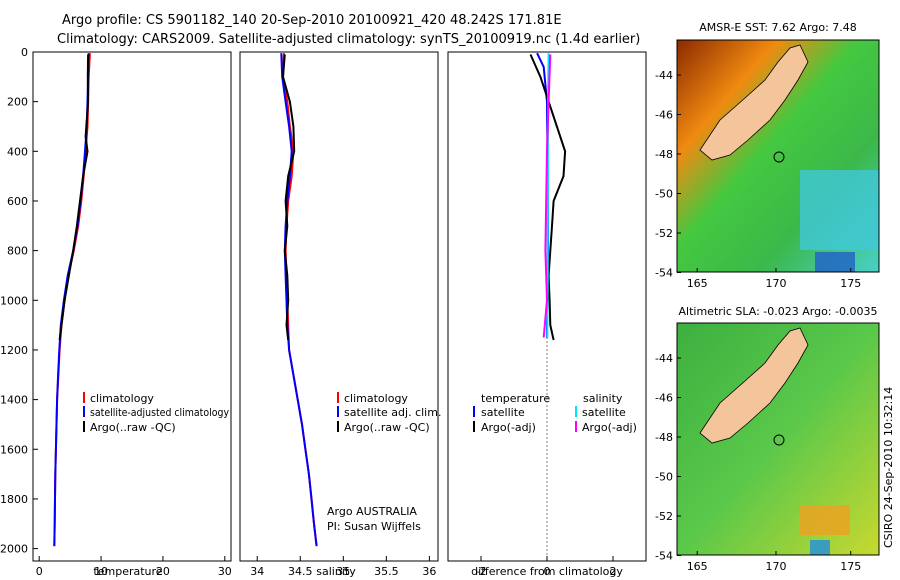  I want to click on legend-label-sal-satellite: satellite, so click(604, 412).